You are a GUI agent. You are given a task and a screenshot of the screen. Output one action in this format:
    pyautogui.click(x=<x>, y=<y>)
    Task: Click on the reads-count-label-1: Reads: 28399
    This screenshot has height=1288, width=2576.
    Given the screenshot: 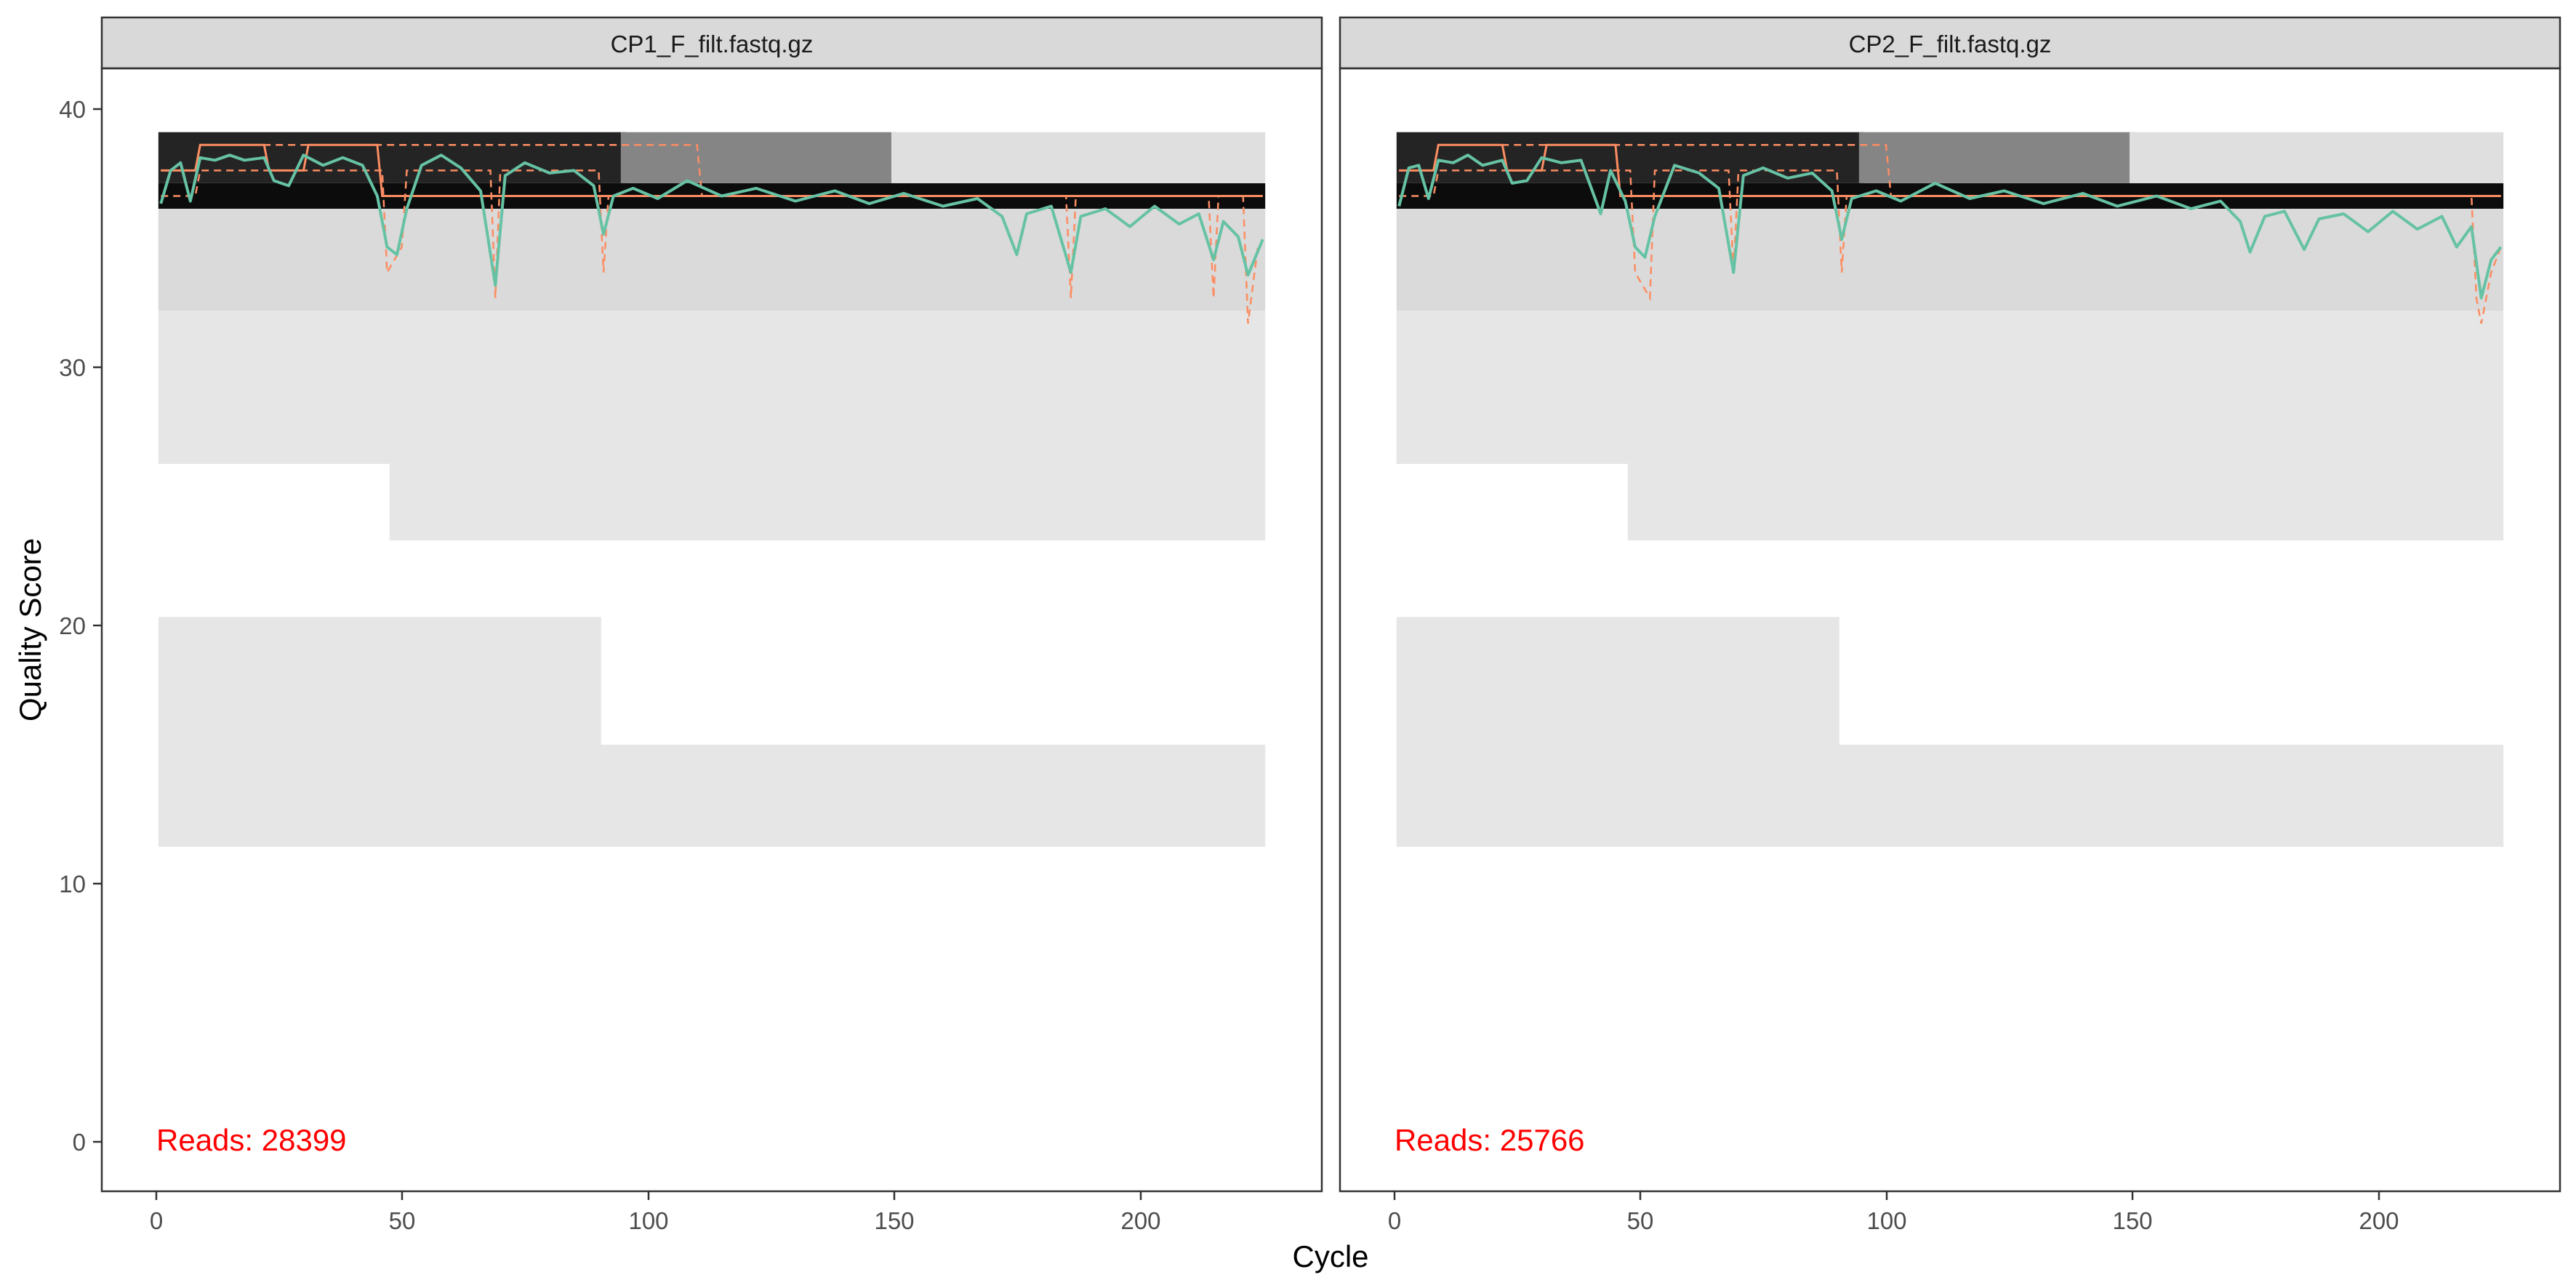 What is the action you would take?
    pyautogui.click(x=251, y=1140)
    